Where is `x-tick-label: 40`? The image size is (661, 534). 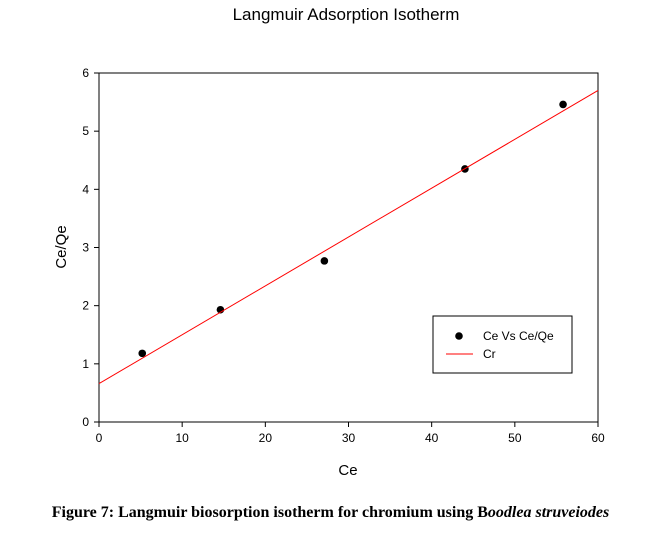 x-tick-label: 40 is located at coordinates (432, 438).